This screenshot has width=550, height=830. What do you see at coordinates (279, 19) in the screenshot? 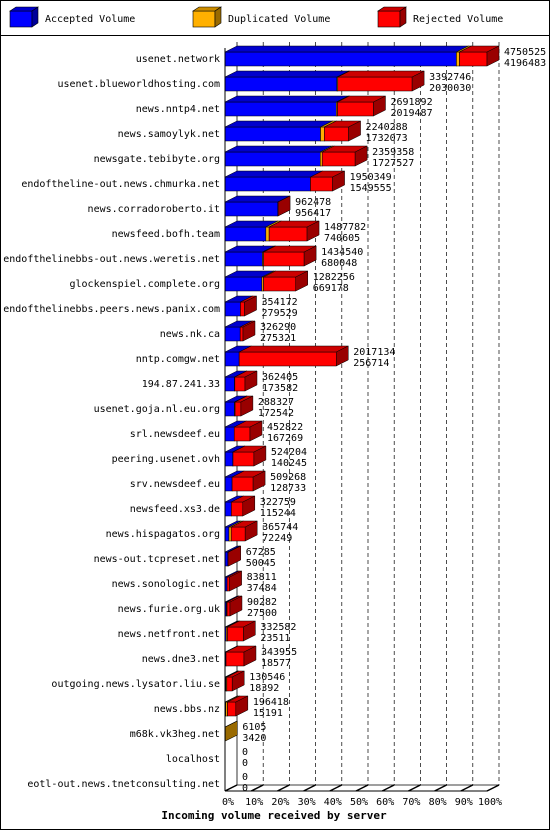
I see `legend-label: Duplicated Volume` at bounding box center [279, 19].